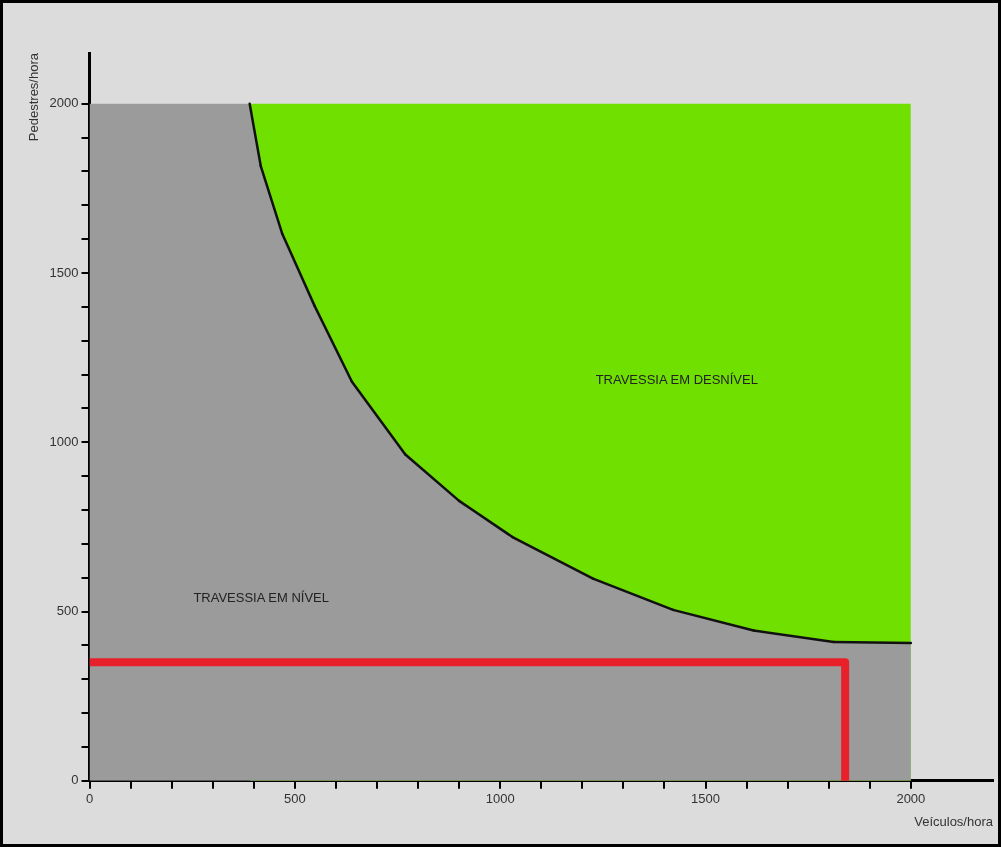 This screenshot has height=847, width=1001. What do you see at coordinates (89, 799) in the screenshot?
I see `x-tick-label: 0` at bounding box center [89, 799].